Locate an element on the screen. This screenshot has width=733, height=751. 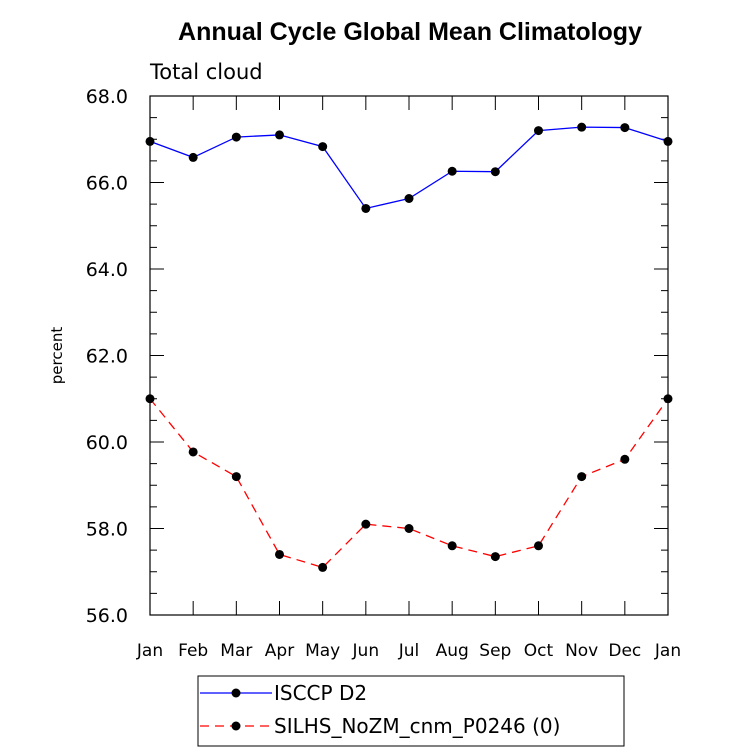
x-tick-label: Mar is located at coordinates (236, 651).